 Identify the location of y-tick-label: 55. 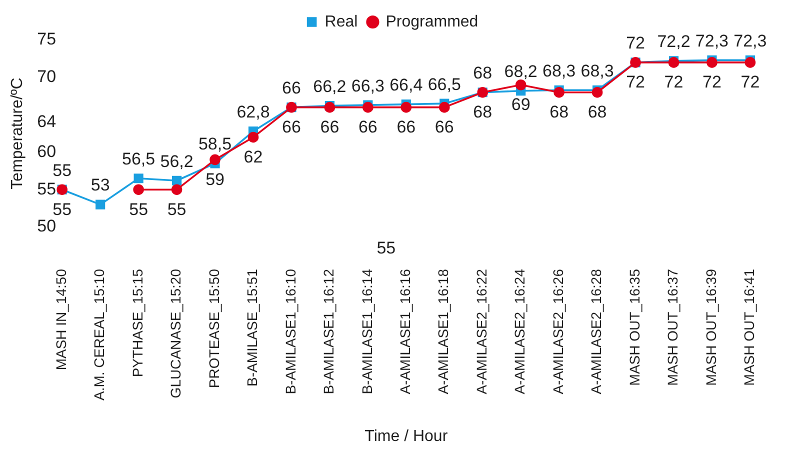
(46, 188).